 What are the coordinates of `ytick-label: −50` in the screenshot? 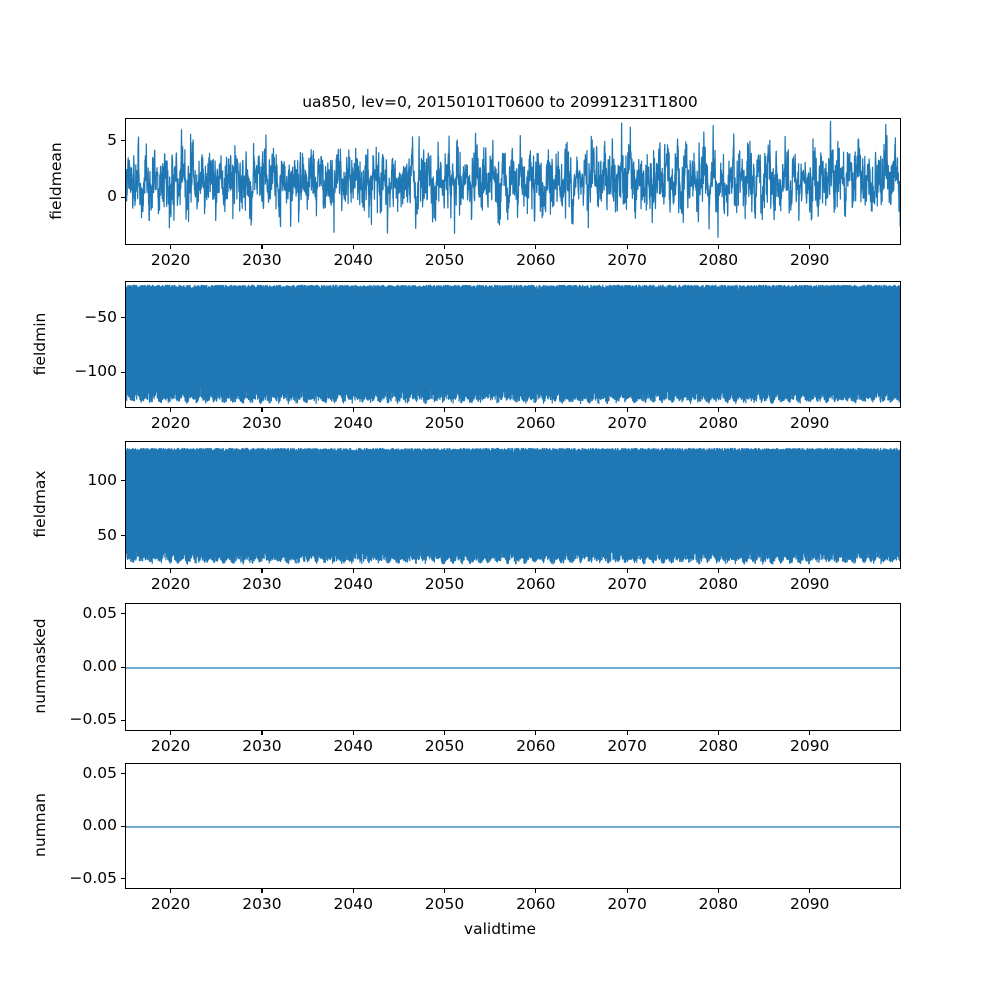 It's located at (100, 316).